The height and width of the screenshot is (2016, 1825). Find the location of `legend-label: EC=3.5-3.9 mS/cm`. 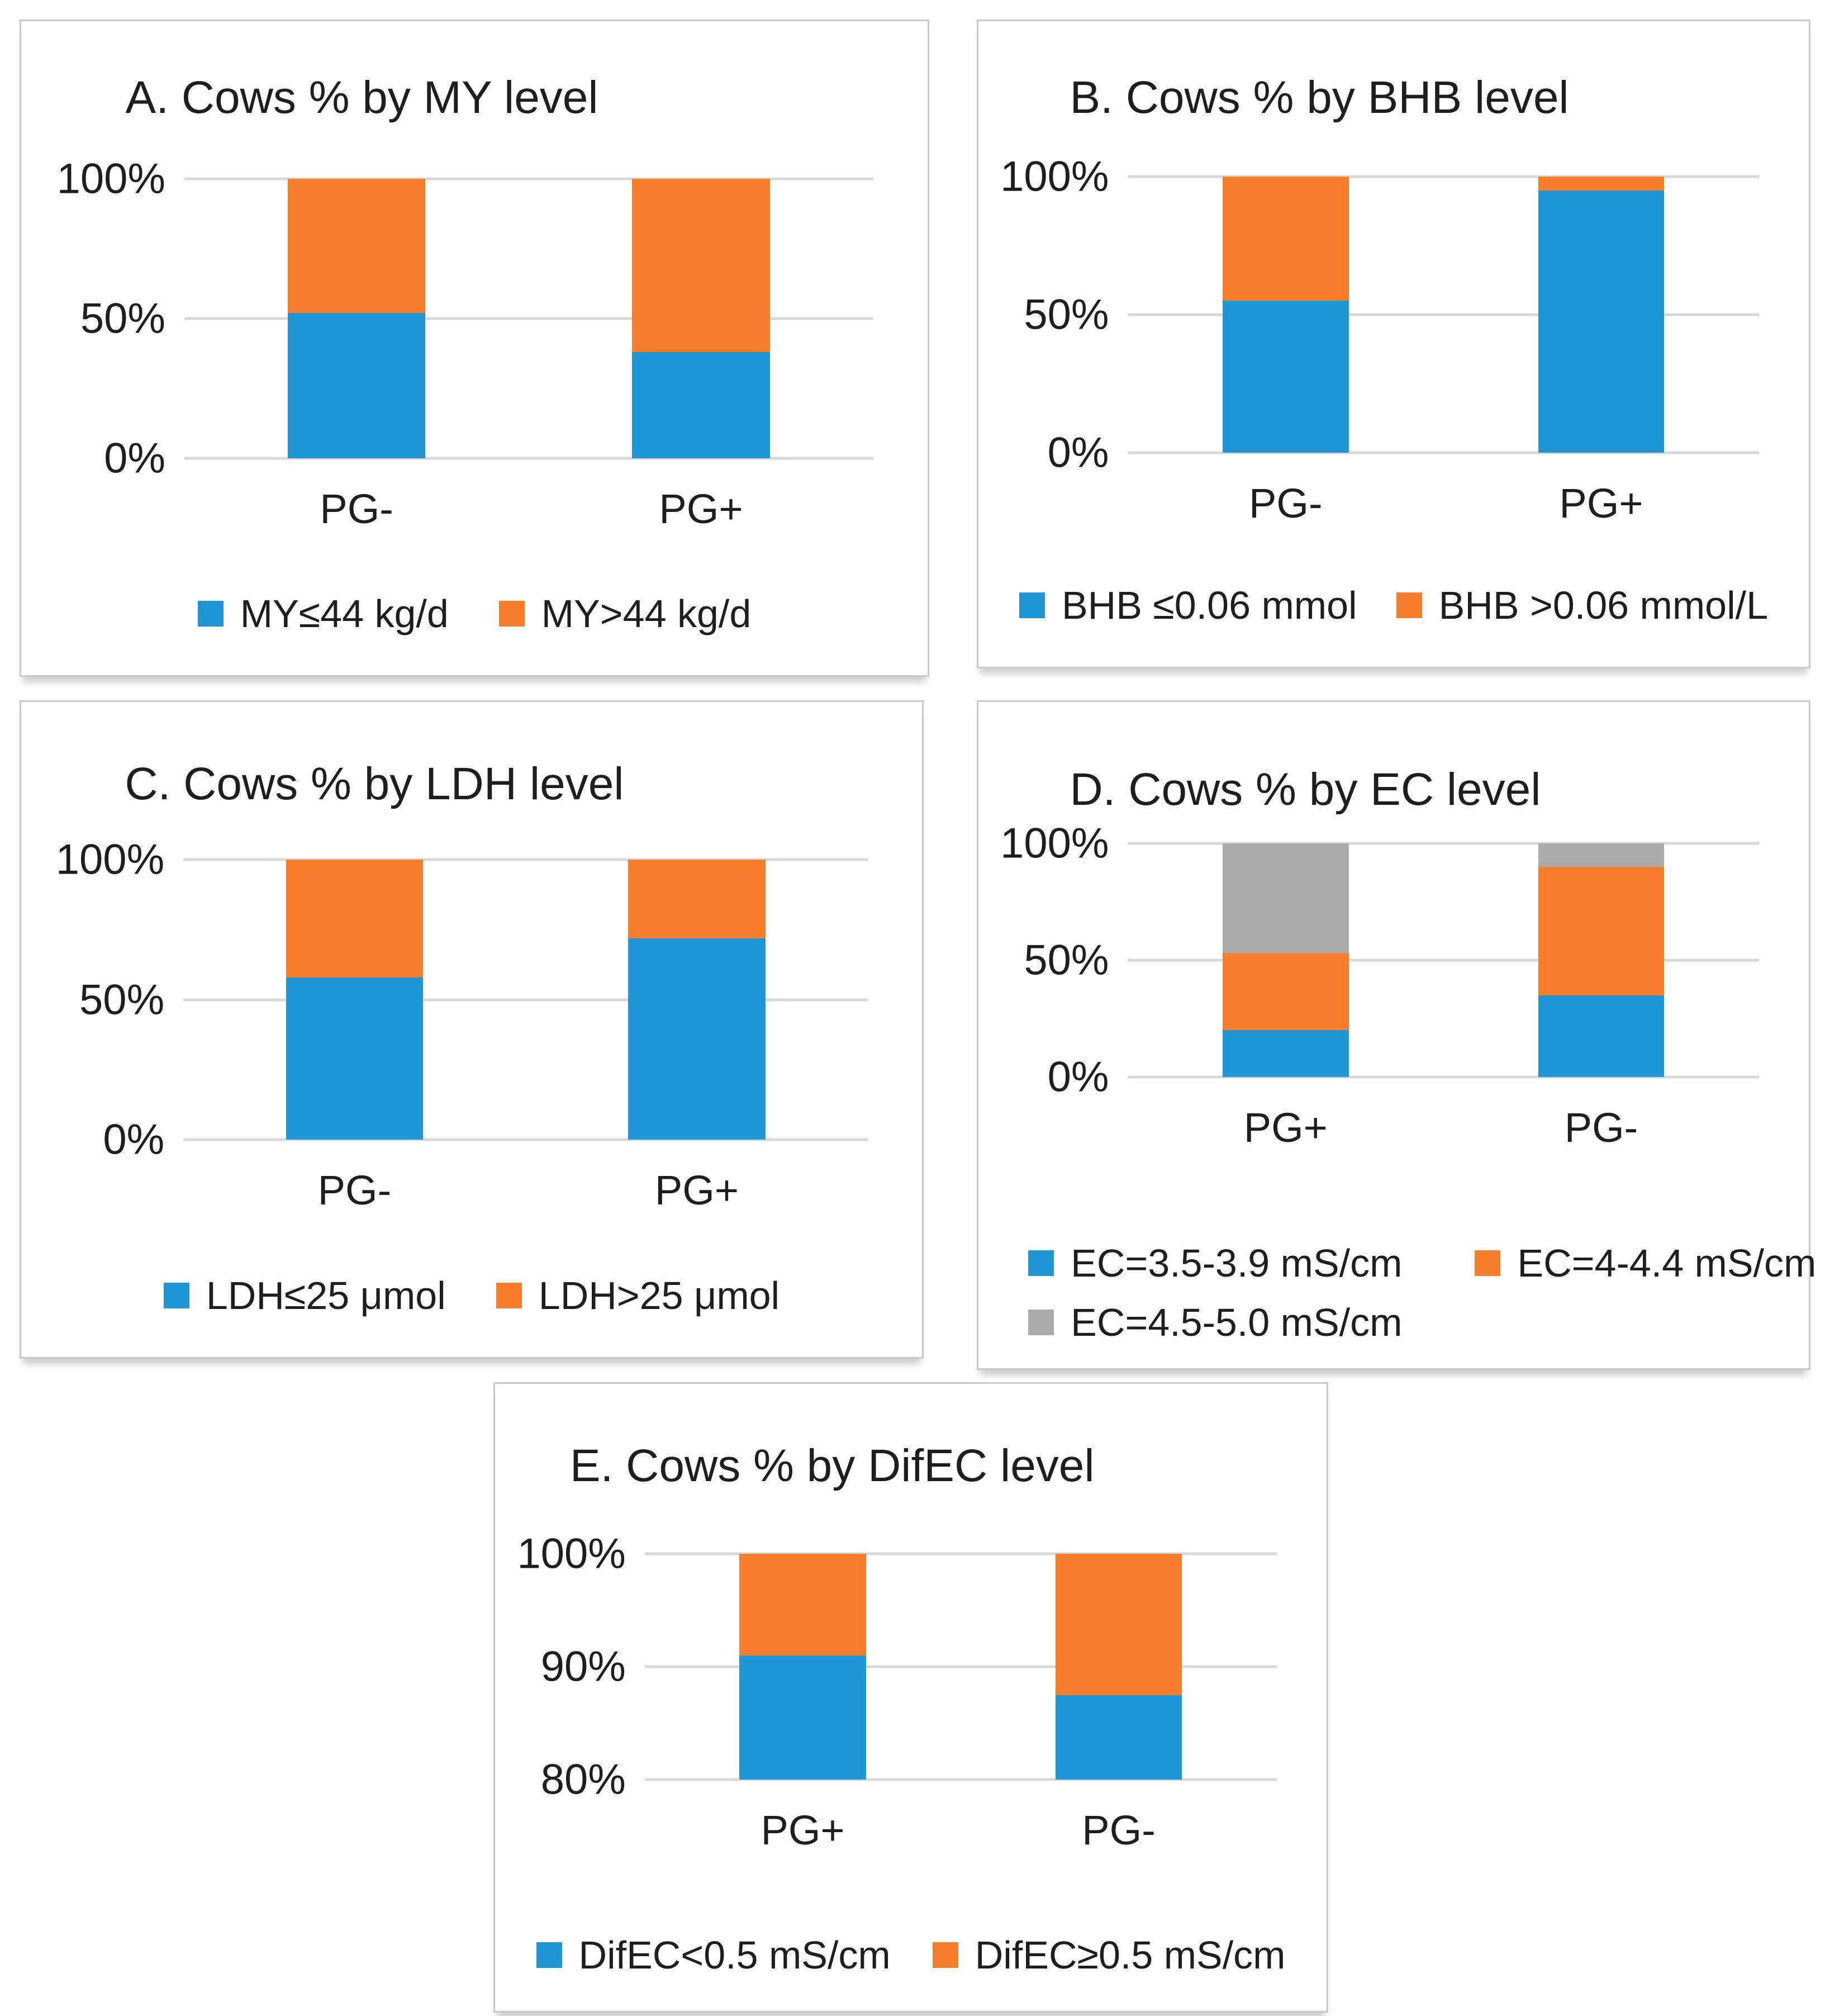

legend-label: EC=3.5-3.9 mS/cm is located at coordinates (1237, 1263).